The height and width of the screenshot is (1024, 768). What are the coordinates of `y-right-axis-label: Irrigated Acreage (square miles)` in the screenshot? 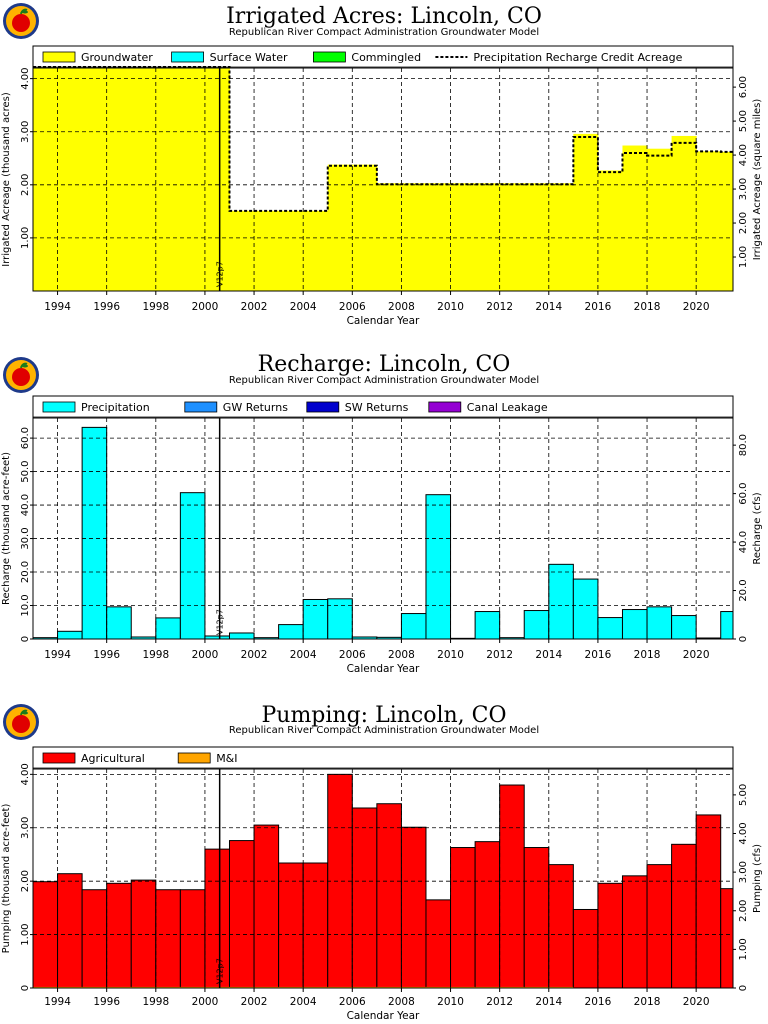 It's located at (757, 180).